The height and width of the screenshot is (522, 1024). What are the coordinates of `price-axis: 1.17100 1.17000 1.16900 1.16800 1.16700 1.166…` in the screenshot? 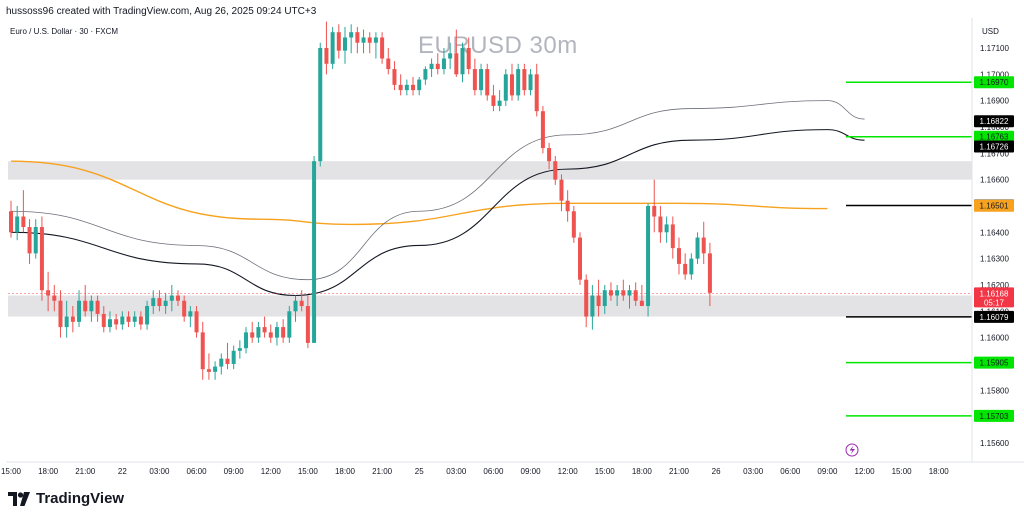 It's located at (994, 246).